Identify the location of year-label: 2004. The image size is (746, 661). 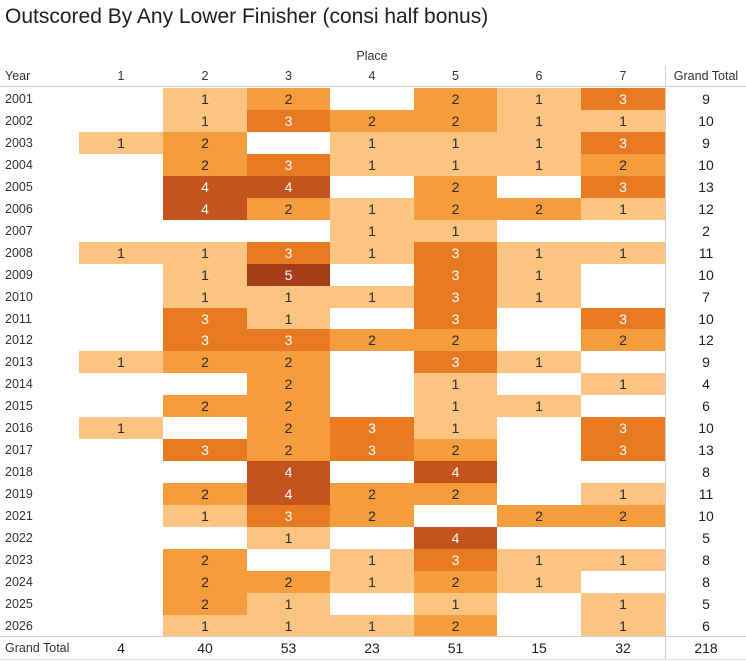
(19, 164).